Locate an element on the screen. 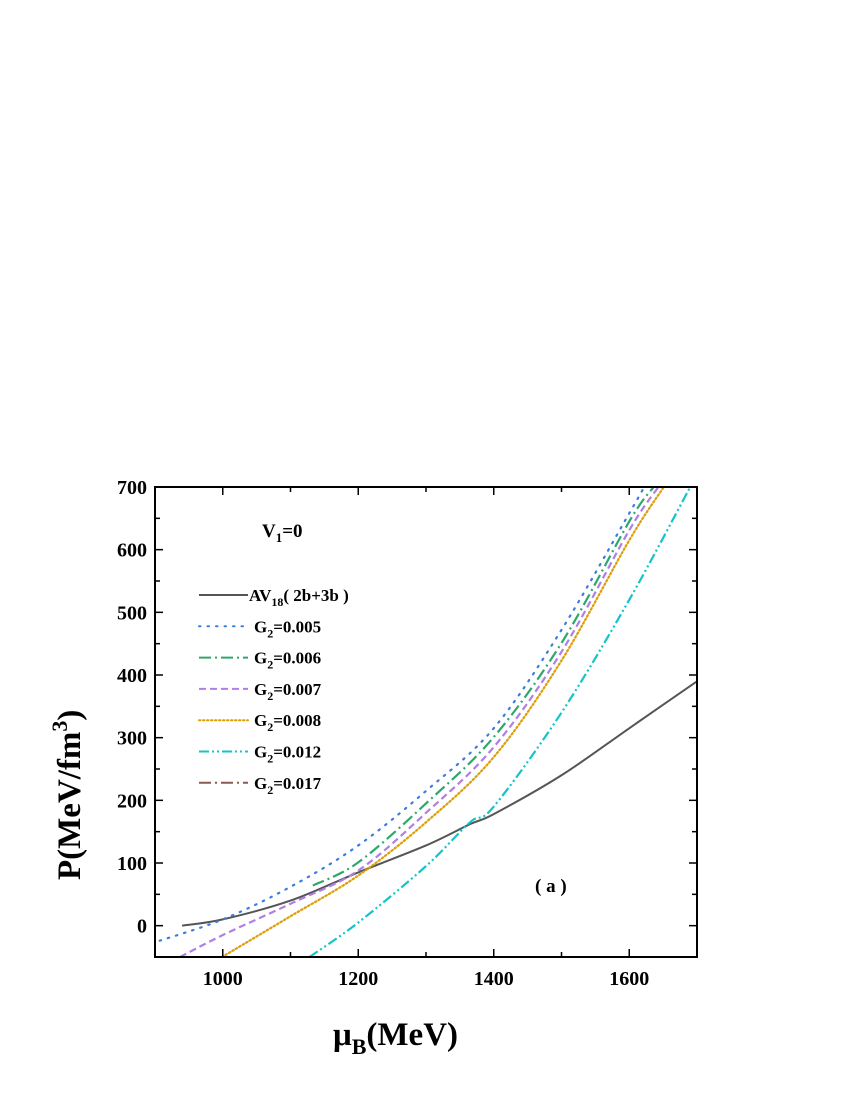 The height and width of the screenshot is (1100, 850). legend-label: G2=0.008 is located at coordinates (287, 722).